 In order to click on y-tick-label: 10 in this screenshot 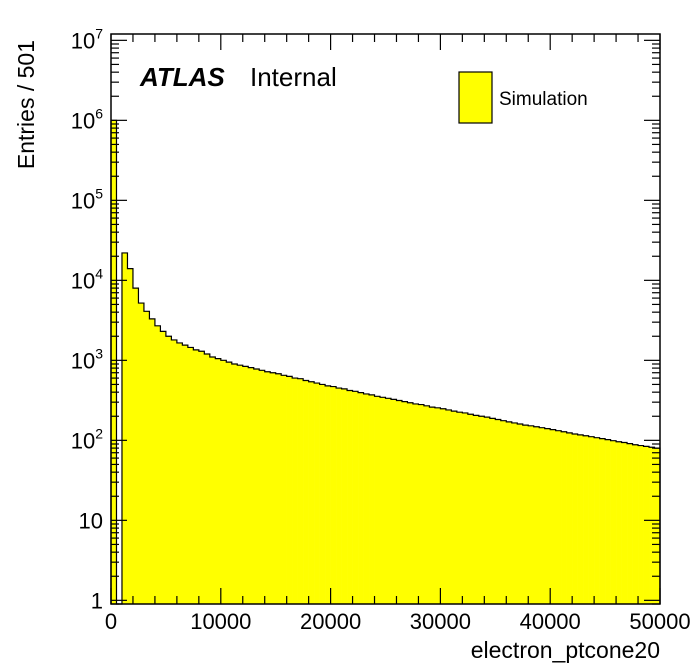, I will do `click(91, 520)`.